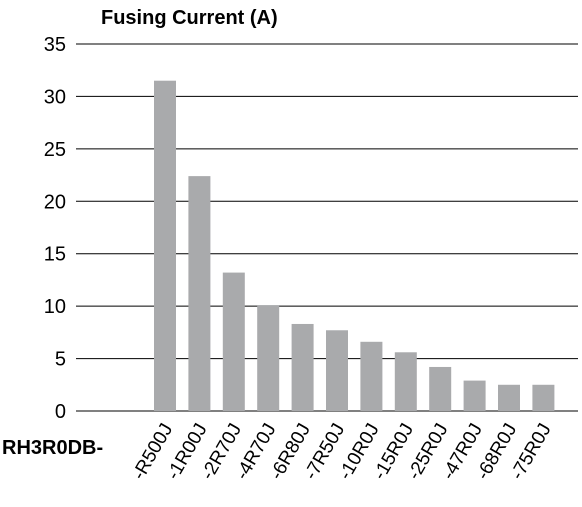  Describe the element at coordinates (55, 255) in the screenshot. I see `y-tick-label: 15` at that location.